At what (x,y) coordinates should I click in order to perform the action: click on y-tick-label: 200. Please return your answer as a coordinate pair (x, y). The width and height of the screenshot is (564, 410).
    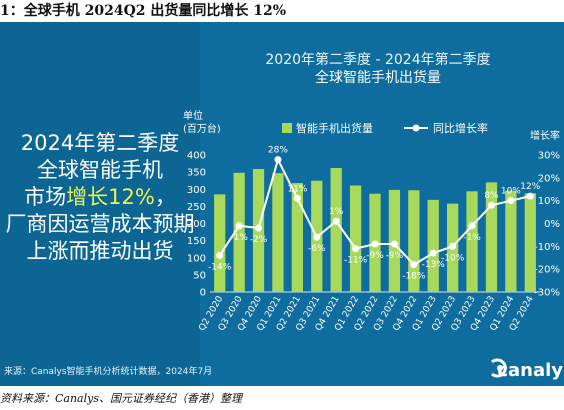
    Looking at the image, I should click on (196, 224).